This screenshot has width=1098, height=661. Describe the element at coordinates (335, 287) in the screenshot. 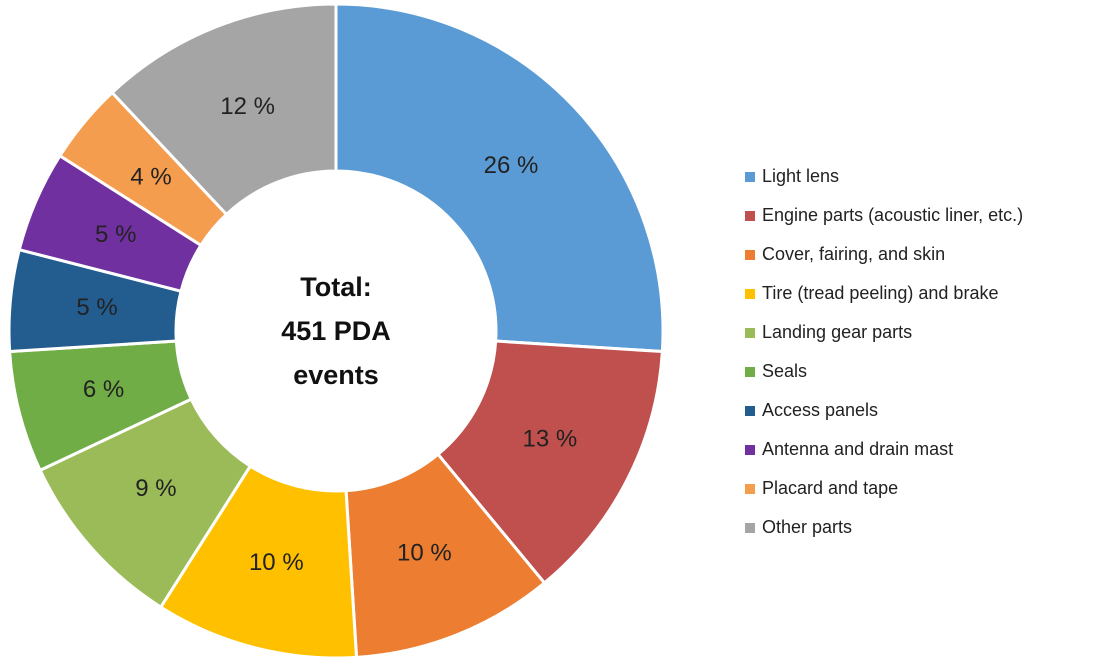

I see `center-line: Total:` at that location.